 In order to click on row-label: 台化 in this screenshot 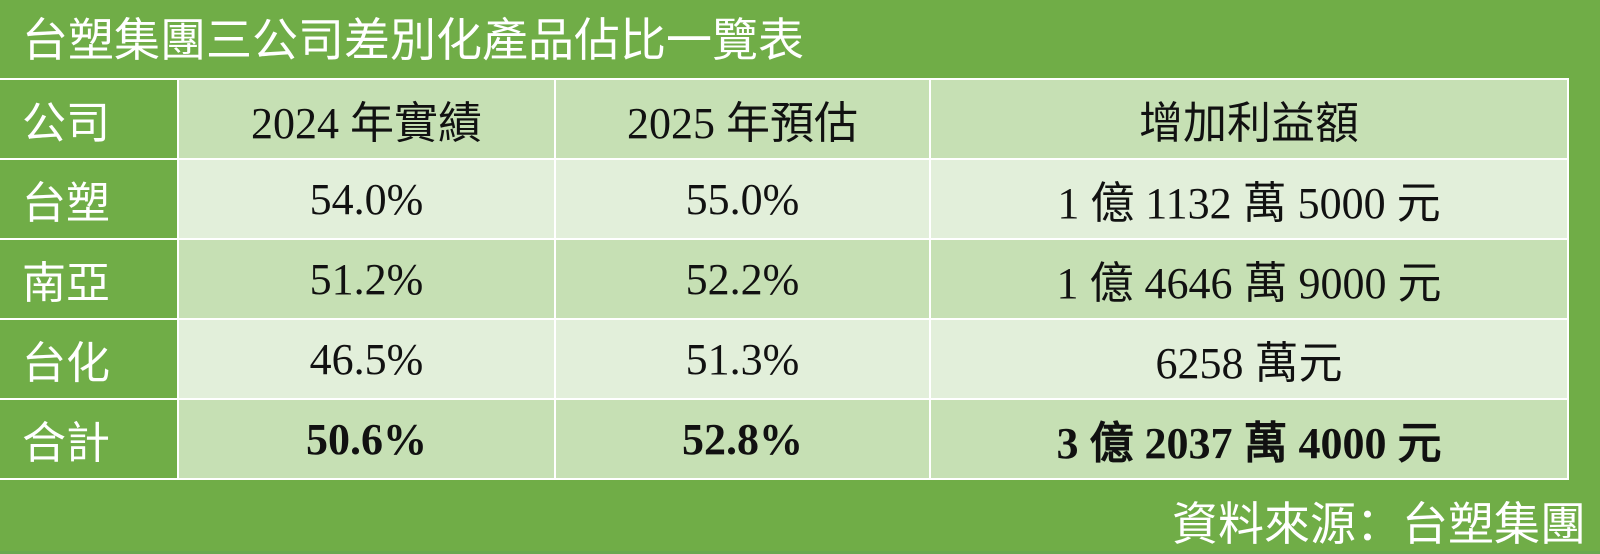, I will do `click(89, 359)`.